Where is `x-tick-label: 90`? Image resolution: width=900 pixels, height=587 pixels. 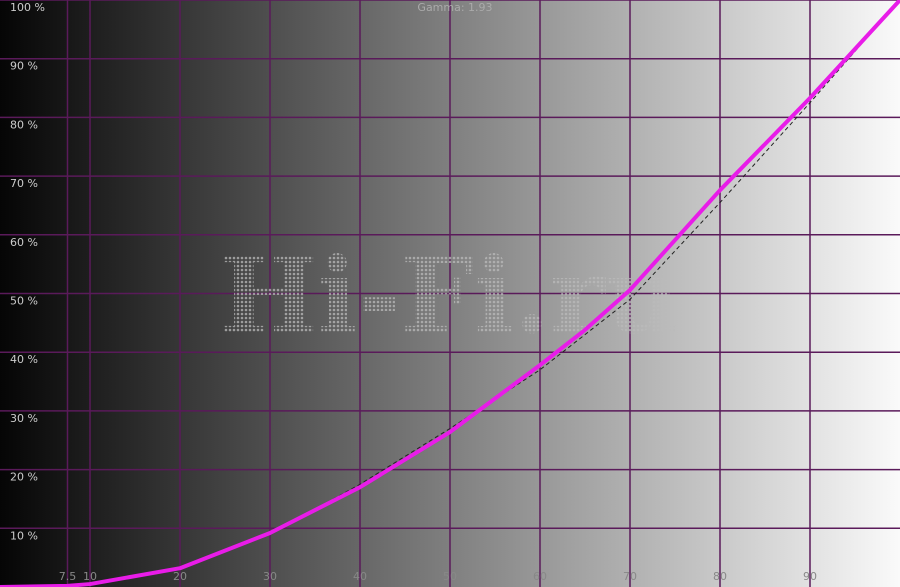
x-tick-label: 90 is located at coordinates (810, 576).